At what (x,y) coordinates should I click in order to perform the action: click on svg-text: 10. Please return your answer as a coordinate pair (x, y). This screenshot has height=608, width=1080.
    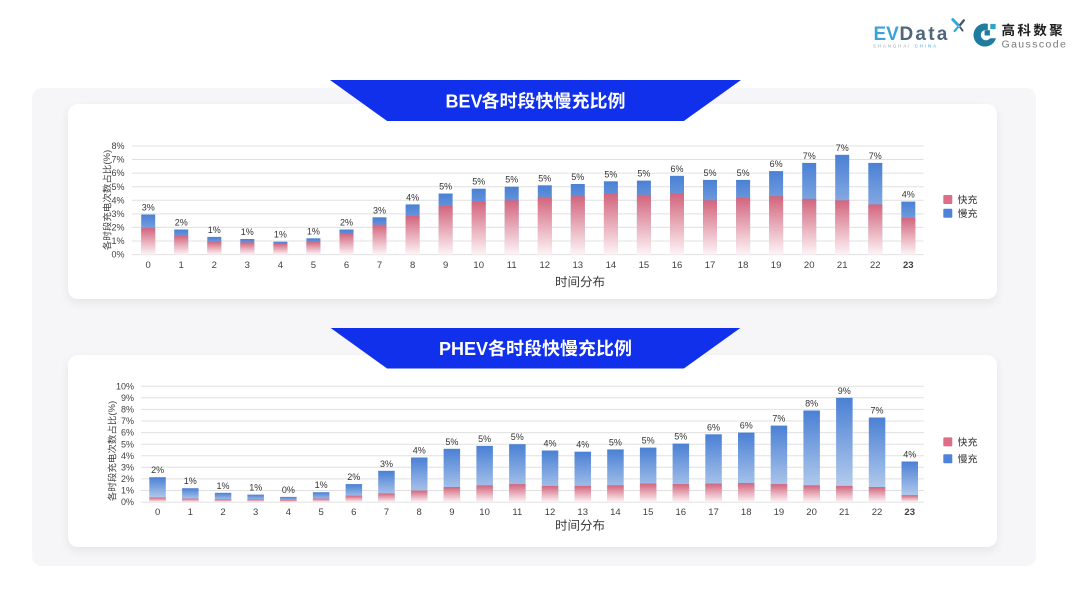
    Looking at the image, I should click on (478, 265).